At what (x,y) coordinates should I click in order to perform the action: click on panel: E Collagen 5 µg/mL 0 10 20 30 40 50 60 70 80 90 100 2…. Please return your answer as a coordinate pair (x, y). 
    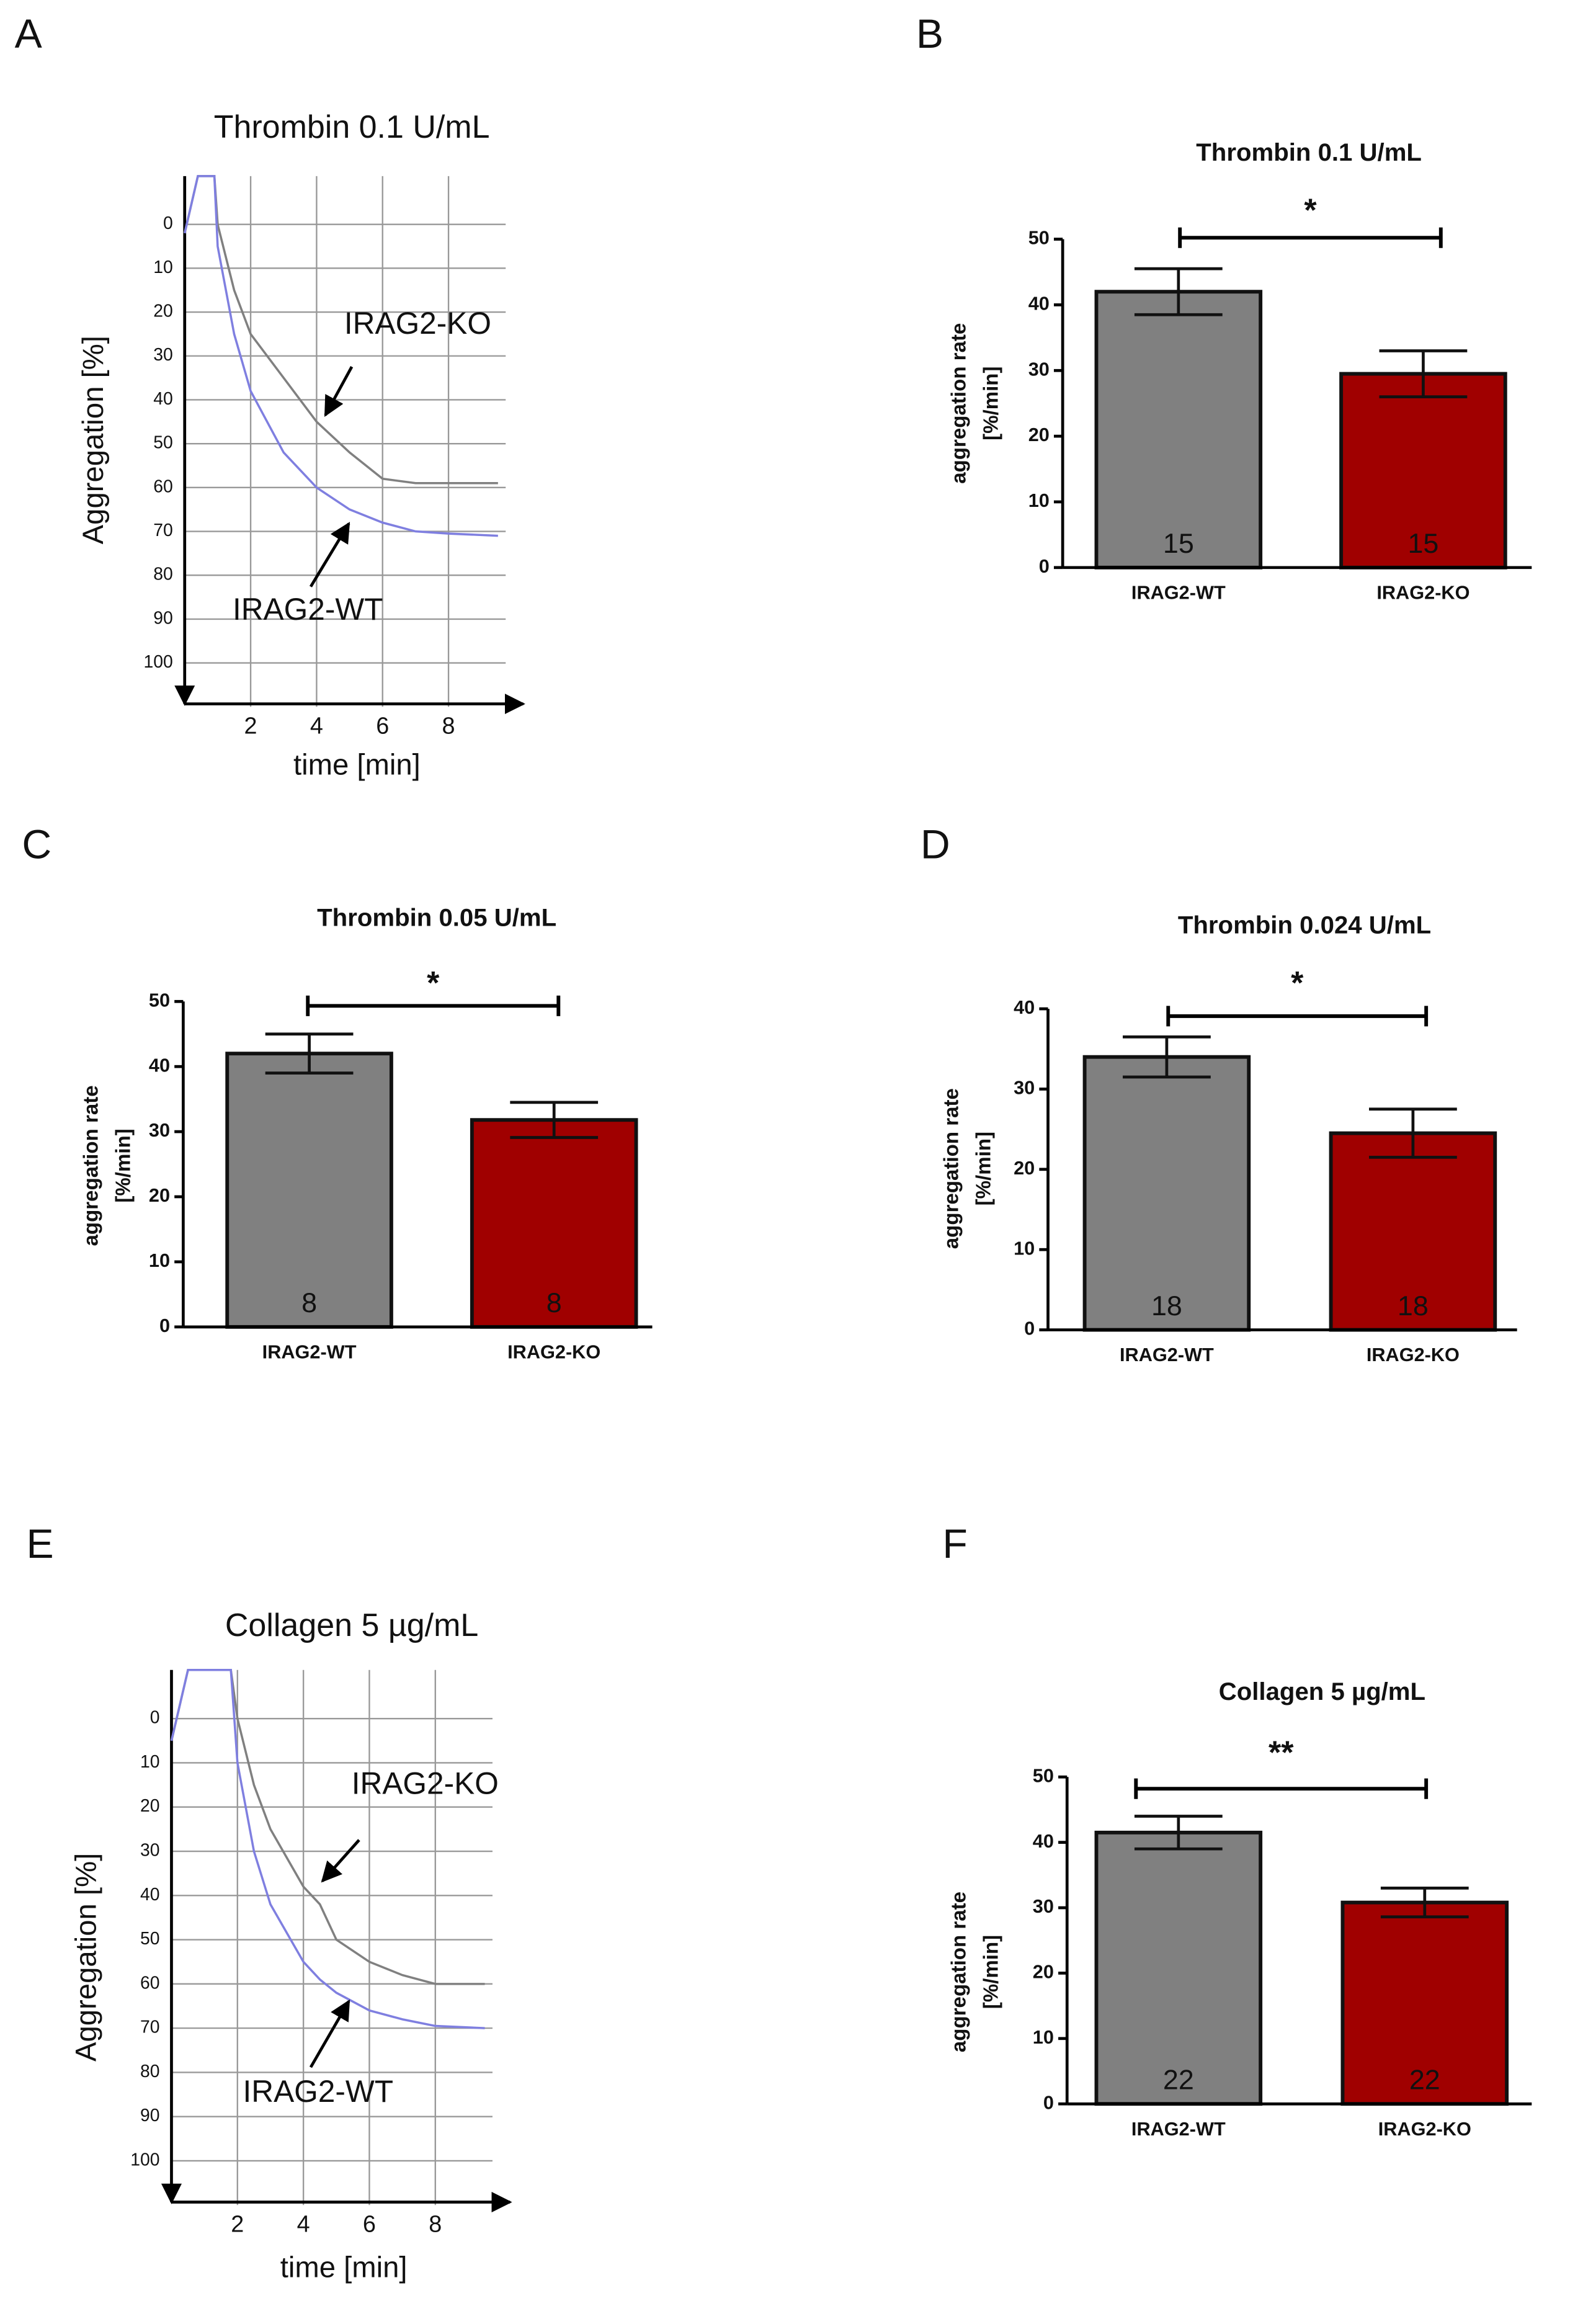
    Looking at the image, I should click on (269, 1903).